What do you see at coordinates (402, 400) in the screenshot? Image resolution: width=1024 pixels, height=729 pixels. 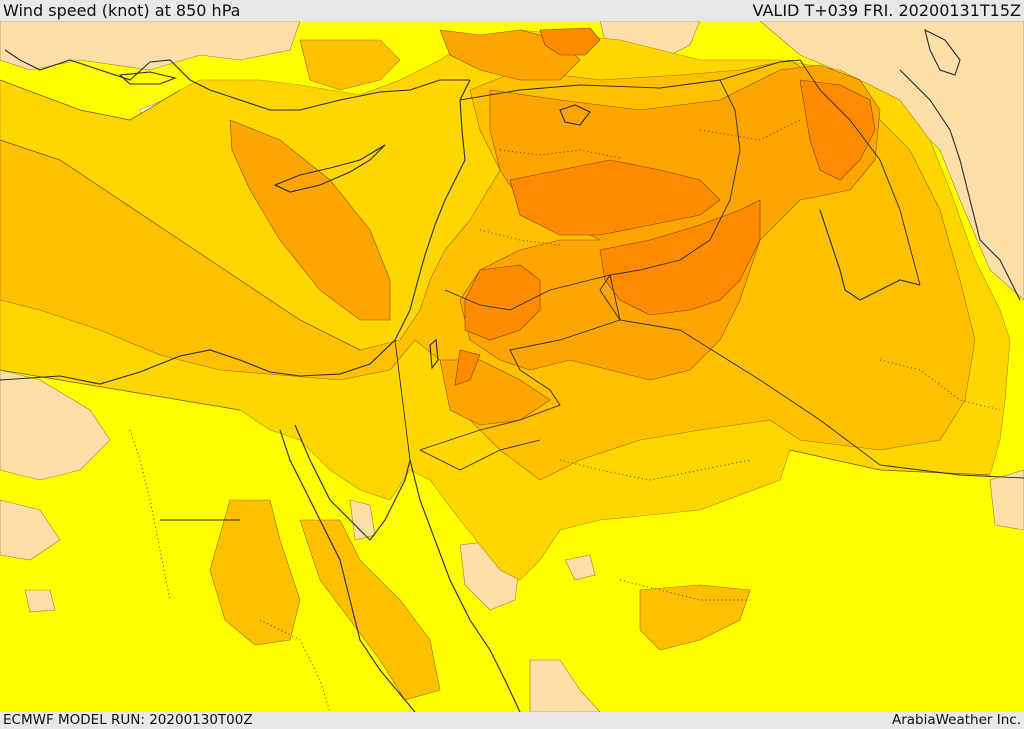 I see `border-egypt-israel` at bounding box center [402, 400].